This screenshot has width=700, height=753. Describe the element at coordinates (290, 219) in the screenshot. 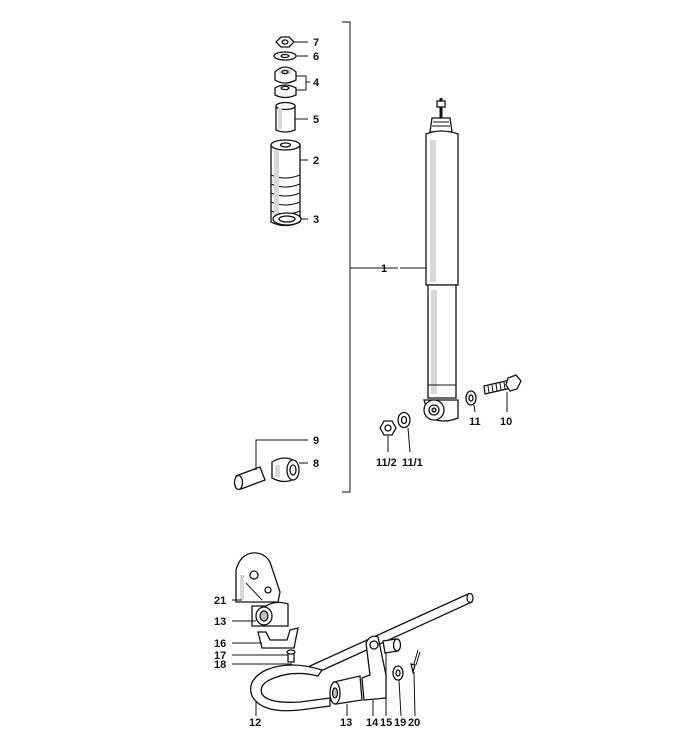

I see `bottom-washer` at that location.